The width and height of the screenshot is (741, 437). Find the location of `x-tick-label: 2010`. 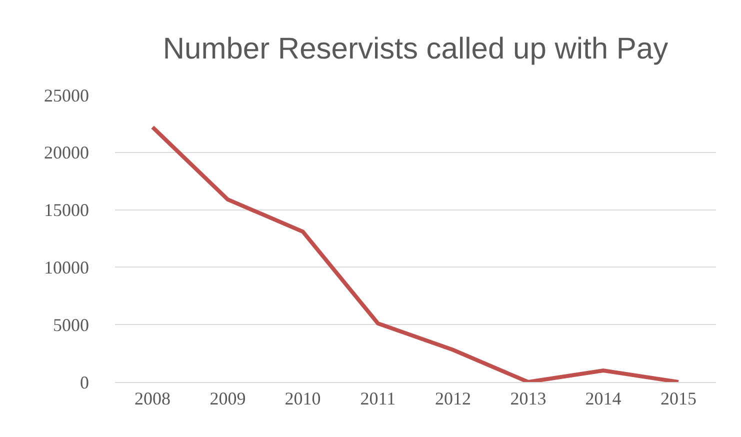

x-tick-label: 2010 is located at coordinates (302, 398).